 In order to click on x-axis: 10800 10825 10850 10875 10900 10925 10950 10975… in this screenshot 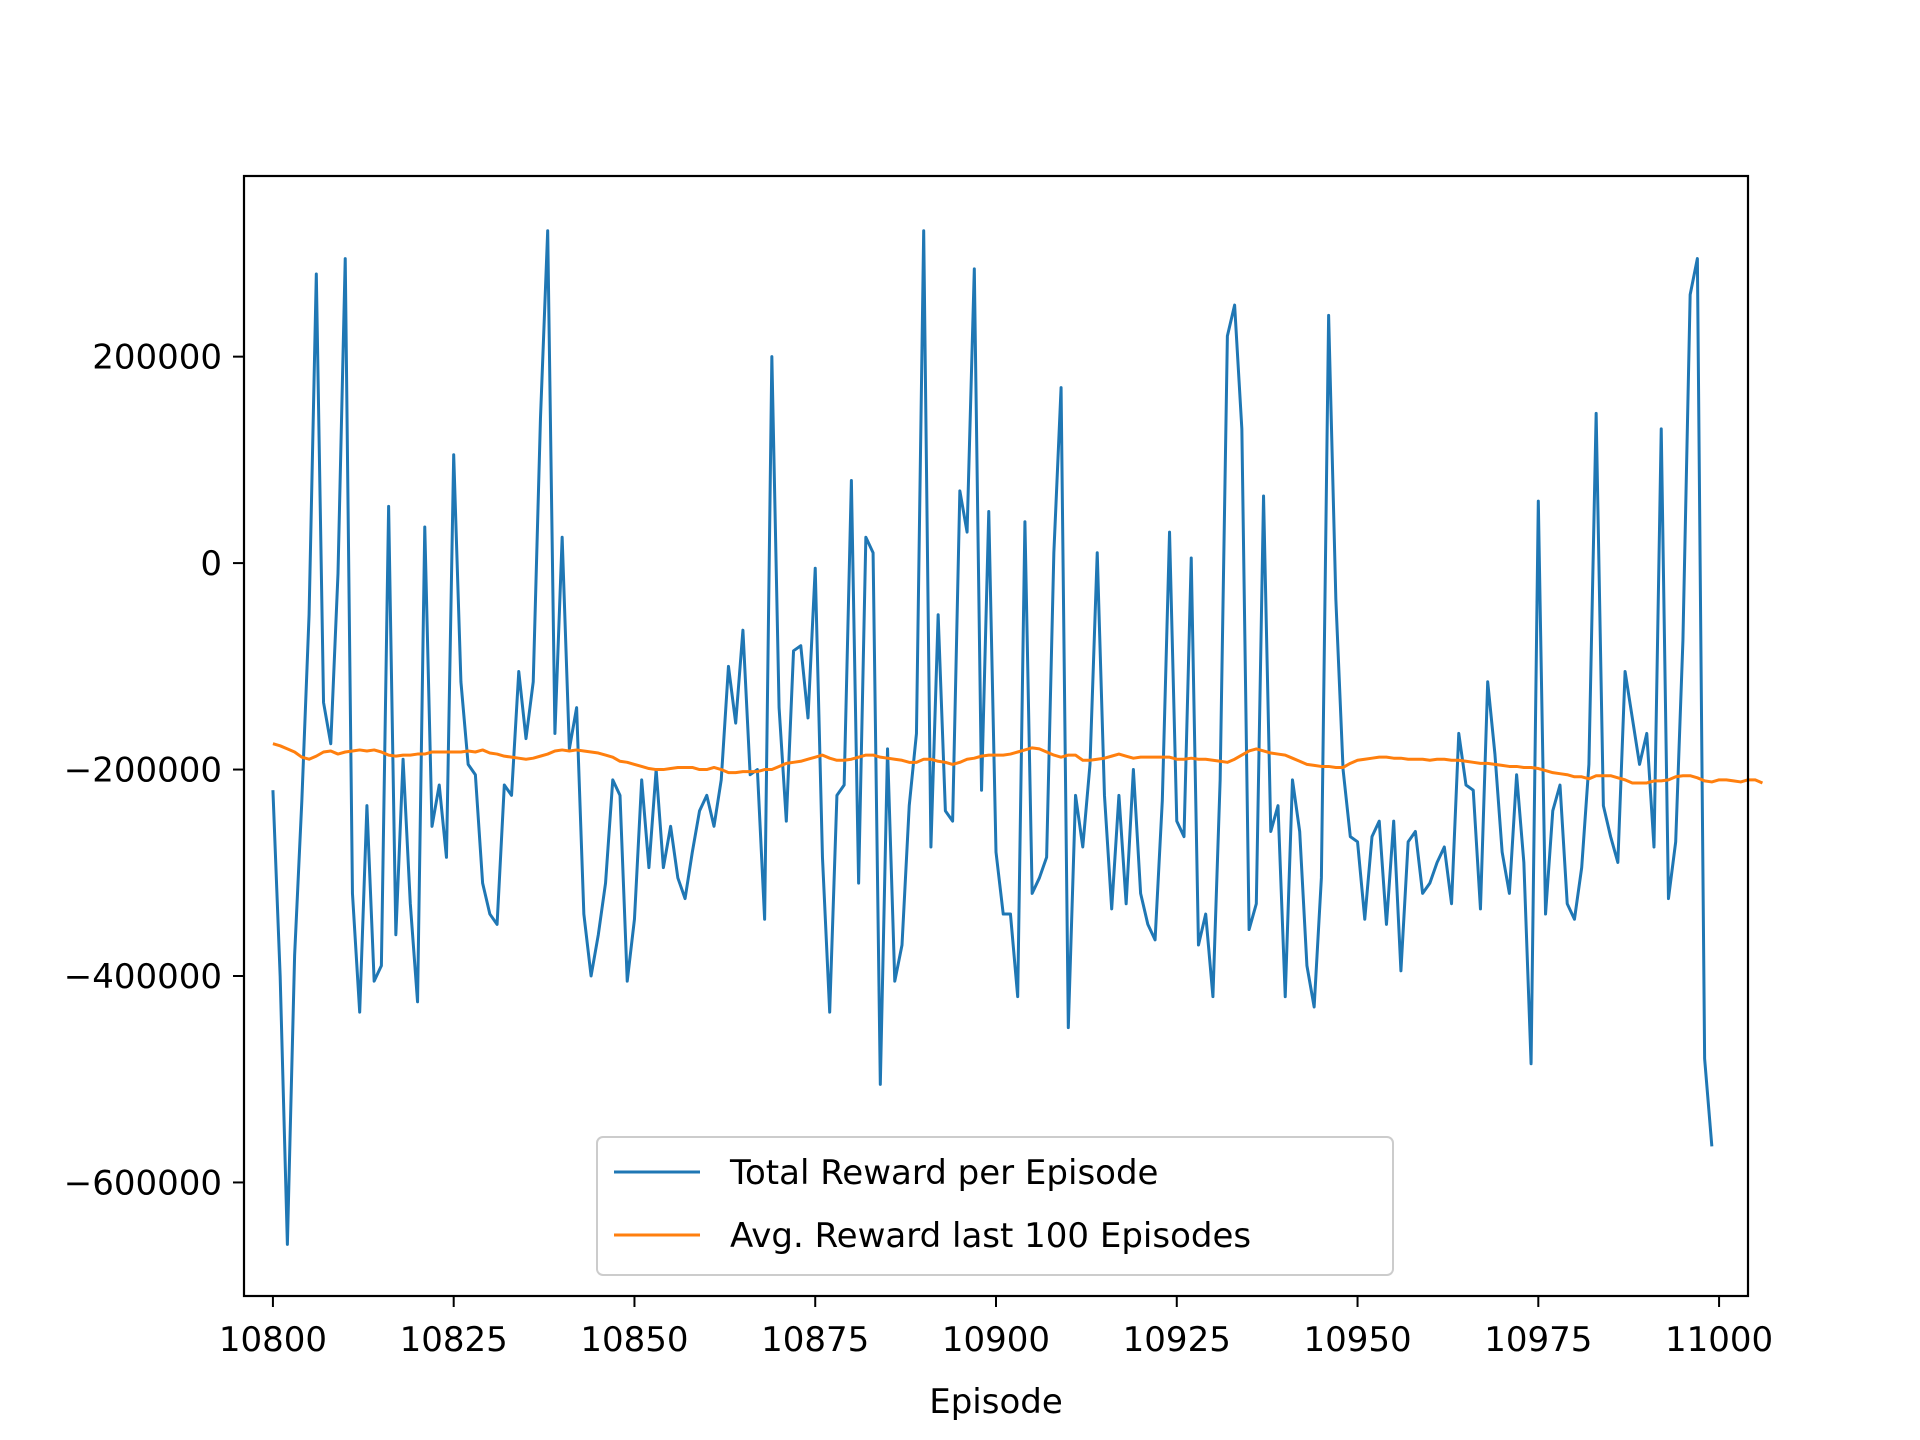, I will do `click(996, 1328)`.